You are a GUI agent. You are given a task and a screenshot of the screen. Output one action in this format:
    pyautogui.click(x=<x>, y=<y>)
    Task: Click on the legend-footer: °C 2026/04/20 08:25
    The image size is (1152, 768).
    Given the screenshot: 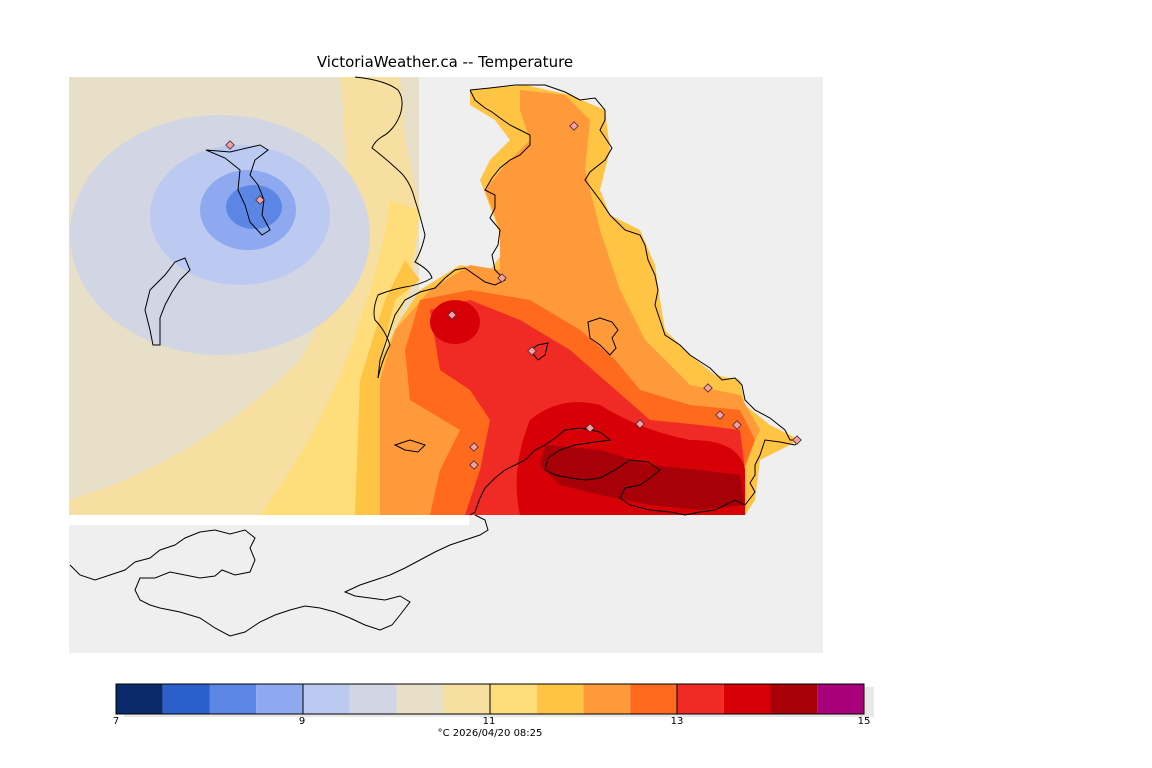 What is the action you would take?
    pyautogui.click(x=490, y=733)
    